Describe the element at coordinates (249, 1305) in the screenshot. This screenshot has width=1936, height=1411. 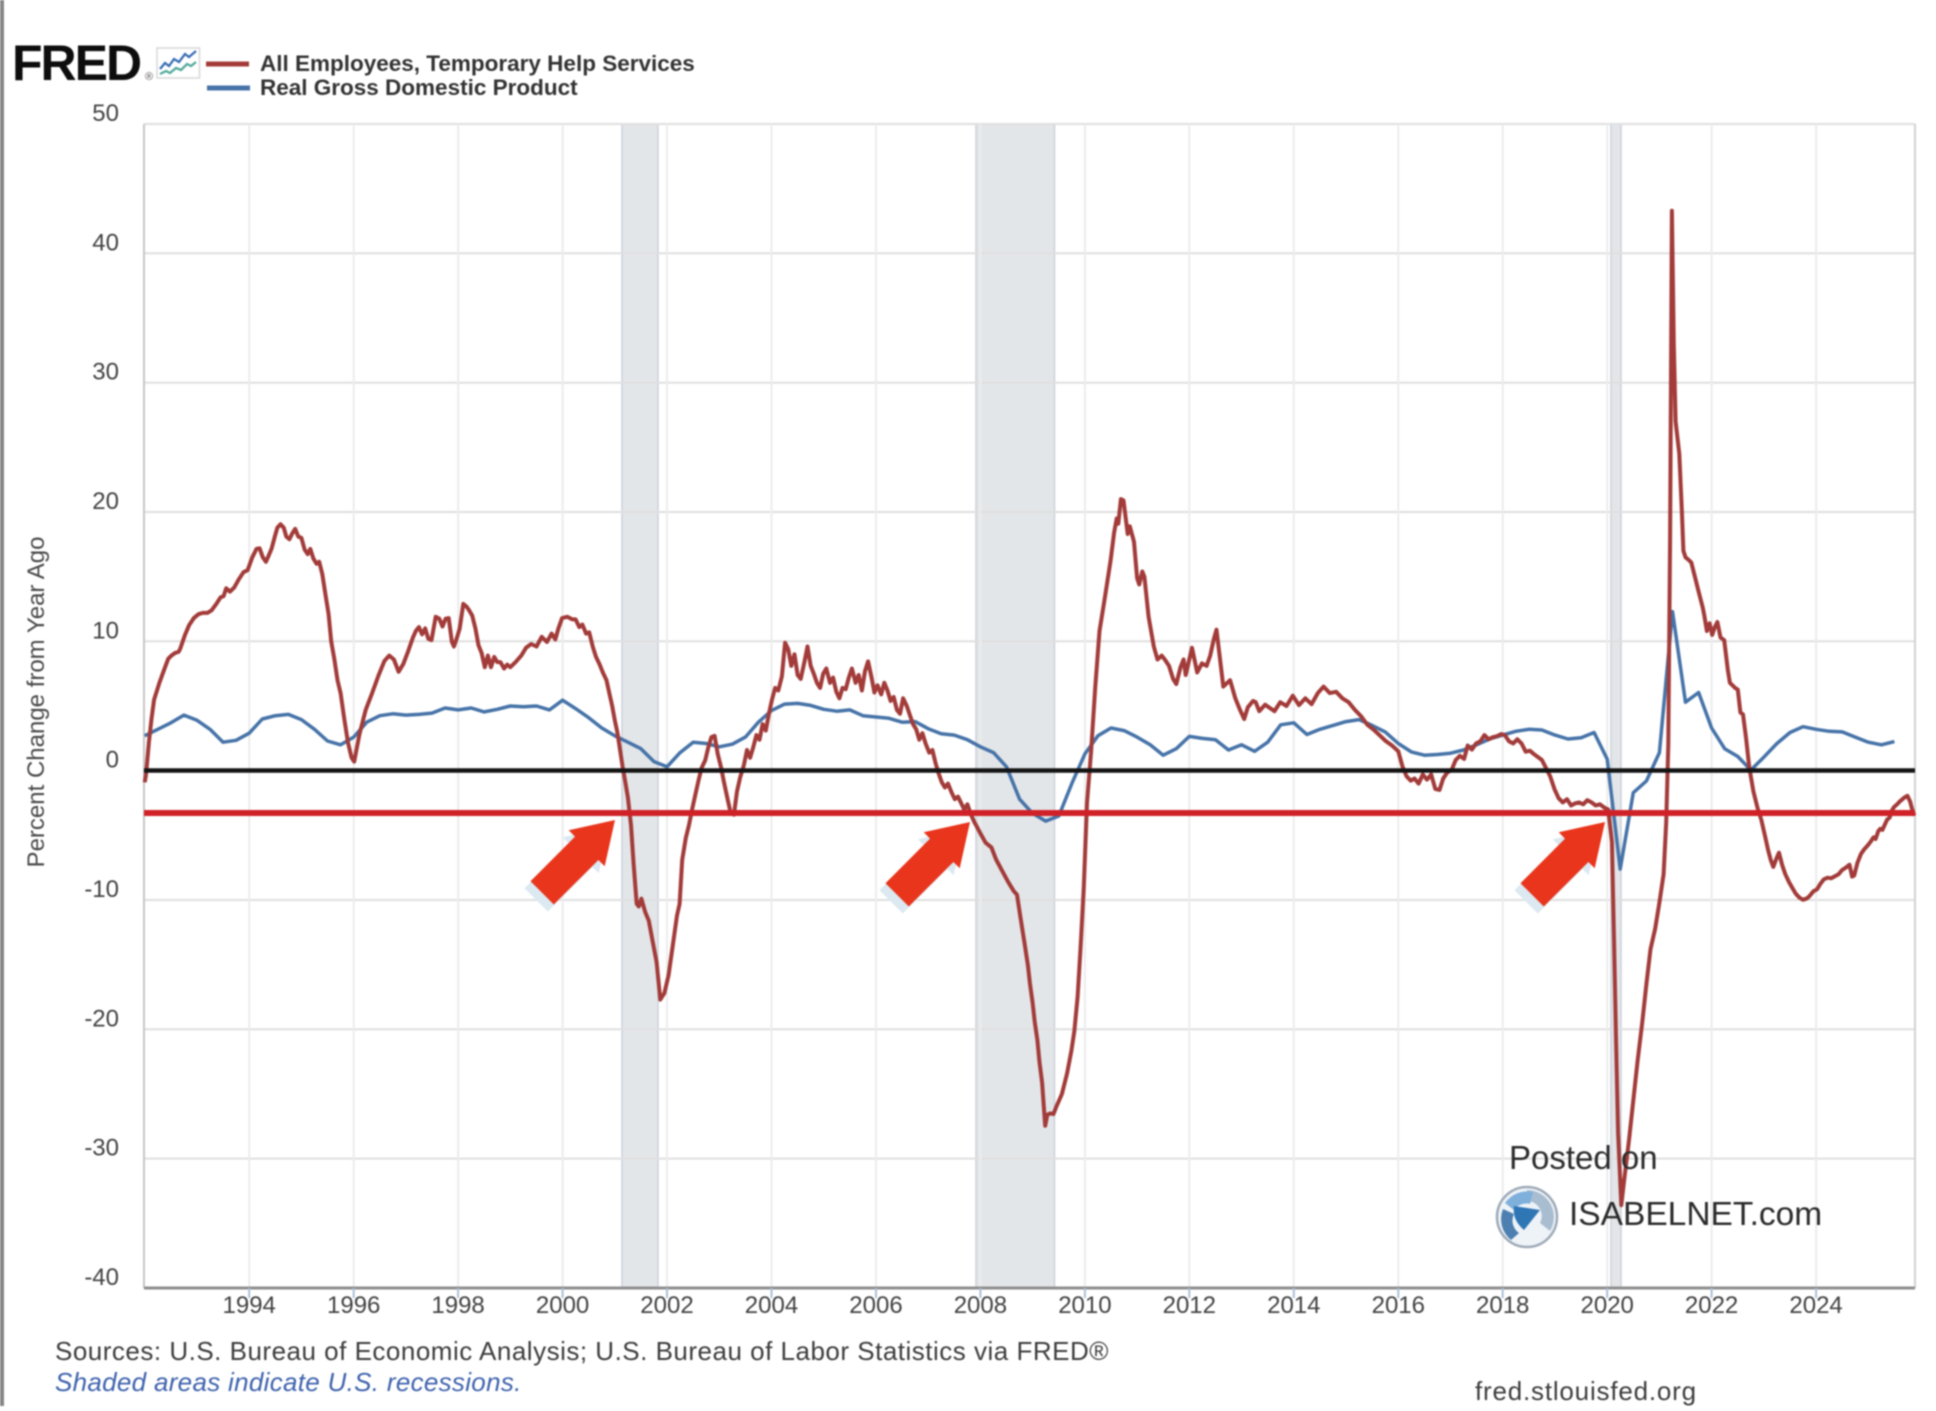
I see `svg-text: 1994` at that location.